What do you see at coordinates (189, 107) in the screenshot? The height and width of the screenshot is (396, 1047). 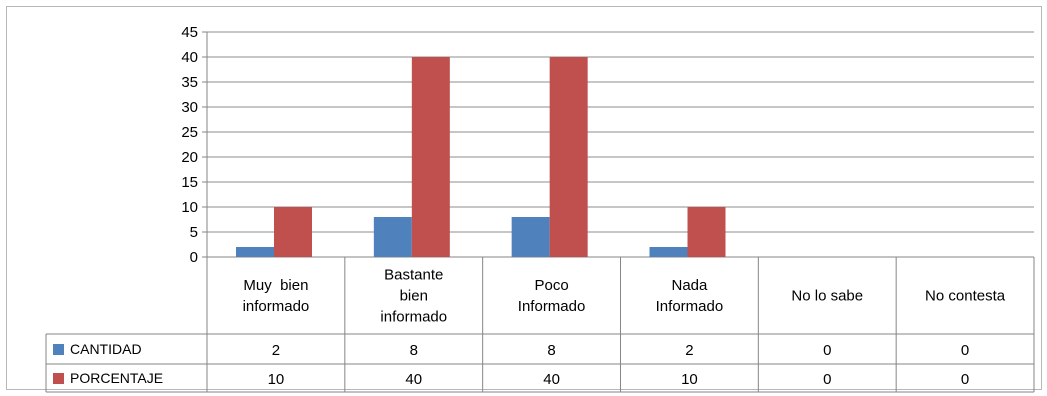 I see `y-tick-label: 30` at bounding box center [189, 107].